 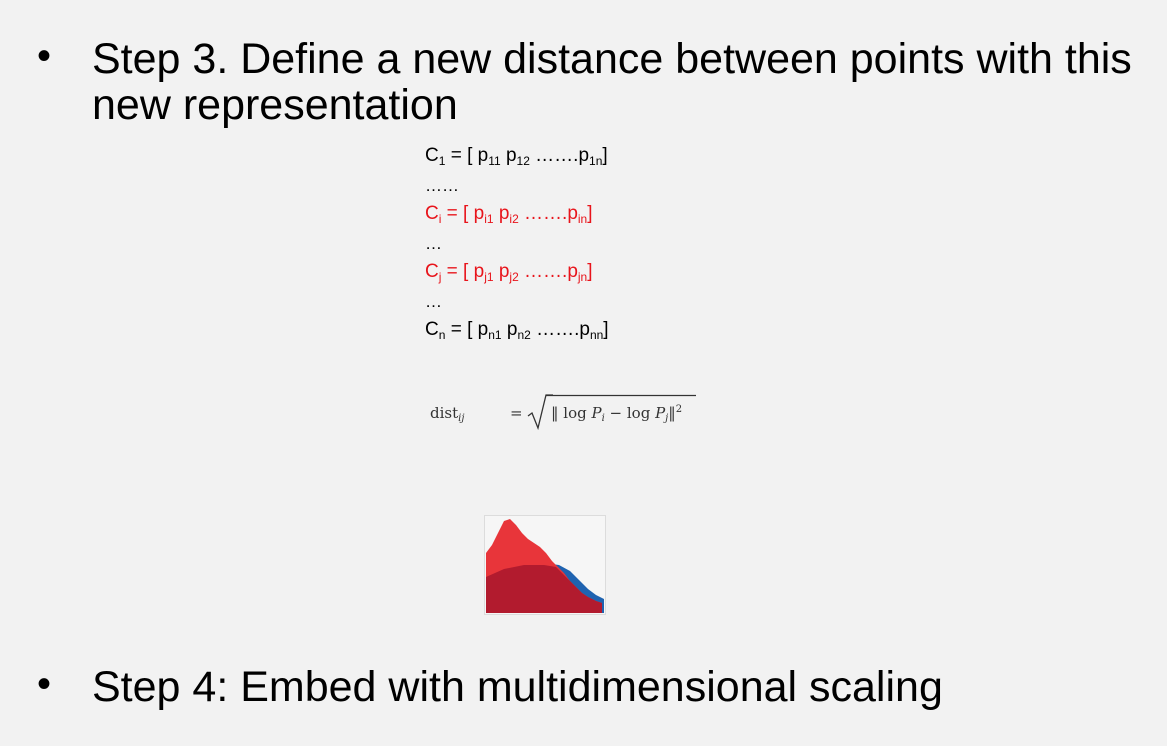 I want to click on matrix-row-c1: C1 = [ p11 p12 …….p1n], so click(x=516, y=156).